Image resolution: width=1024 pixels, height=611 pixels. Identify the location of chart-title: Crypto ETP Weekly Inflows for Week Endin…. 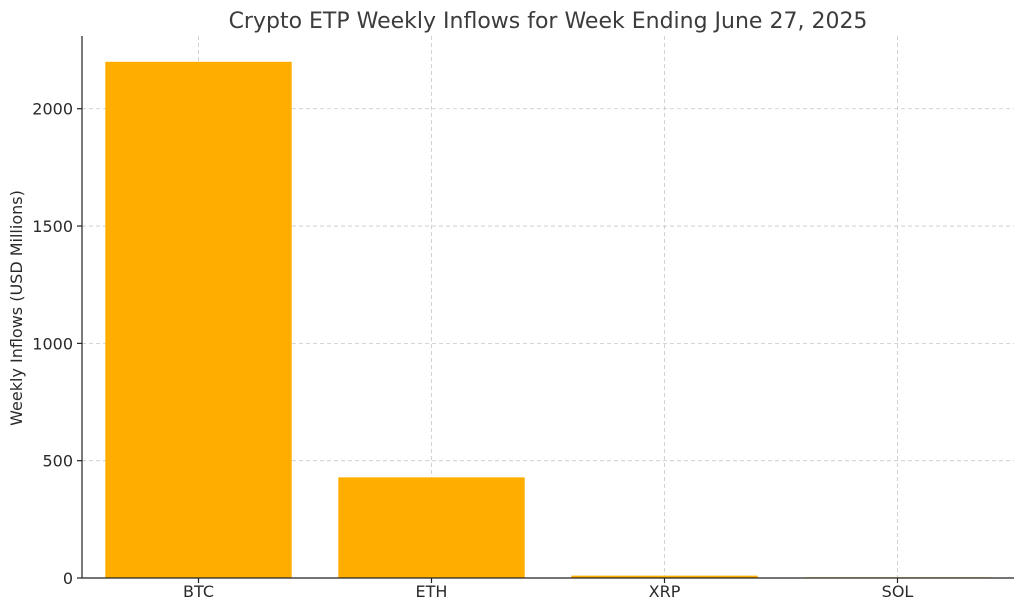
(548, 21).